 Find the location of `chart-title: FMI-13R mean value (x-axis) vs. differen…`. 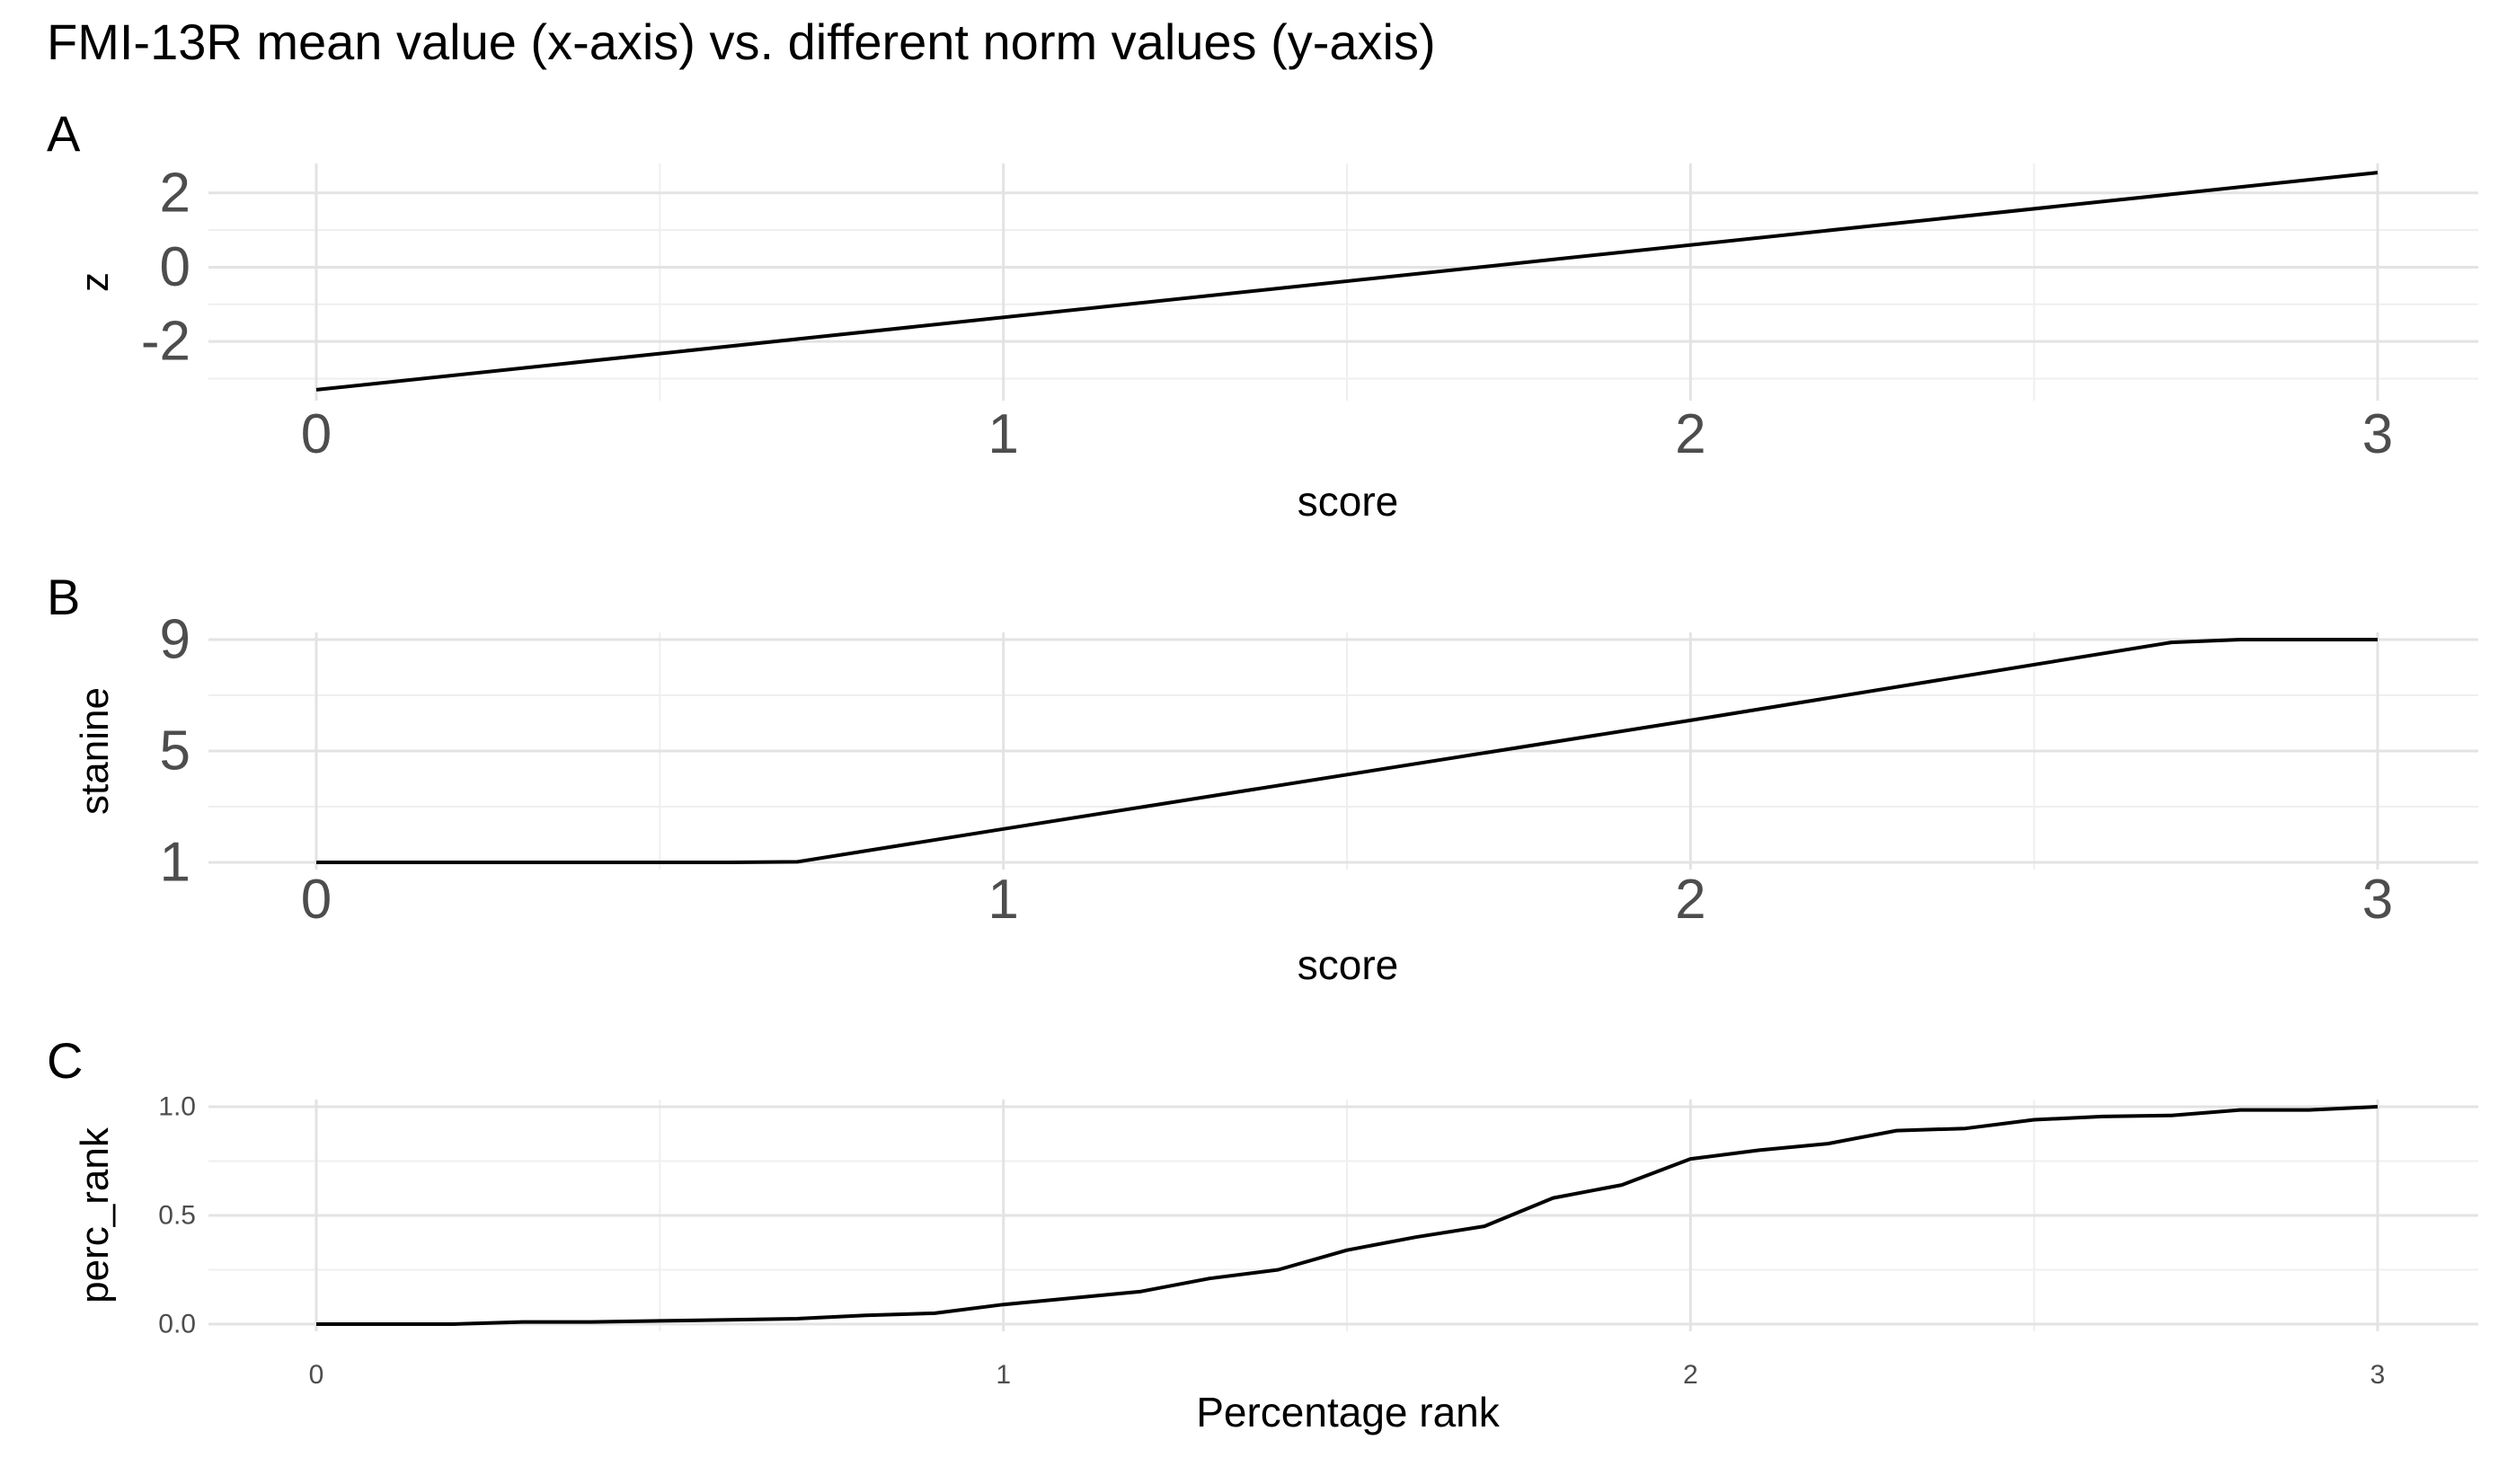

chart-title: FMI-13R mean value (x-axis) vs. differen… is located at coordinates (741, 41).